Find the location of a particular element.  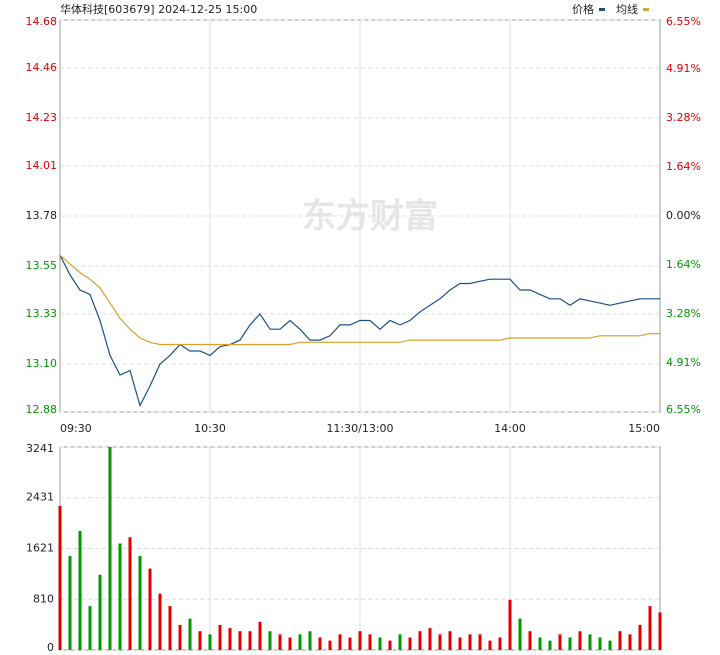

x-tick-label: 15:00 is located at coordinates (644, 428).